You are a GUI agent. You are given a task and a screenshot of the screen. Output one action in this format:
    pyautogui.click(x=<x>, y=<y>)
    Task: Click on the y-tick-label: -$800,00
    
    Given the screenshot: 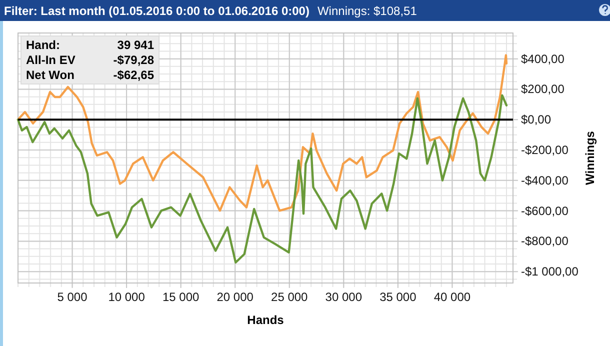 What is the action you would take?
    pyautogui.click(x=545, y=241)
    